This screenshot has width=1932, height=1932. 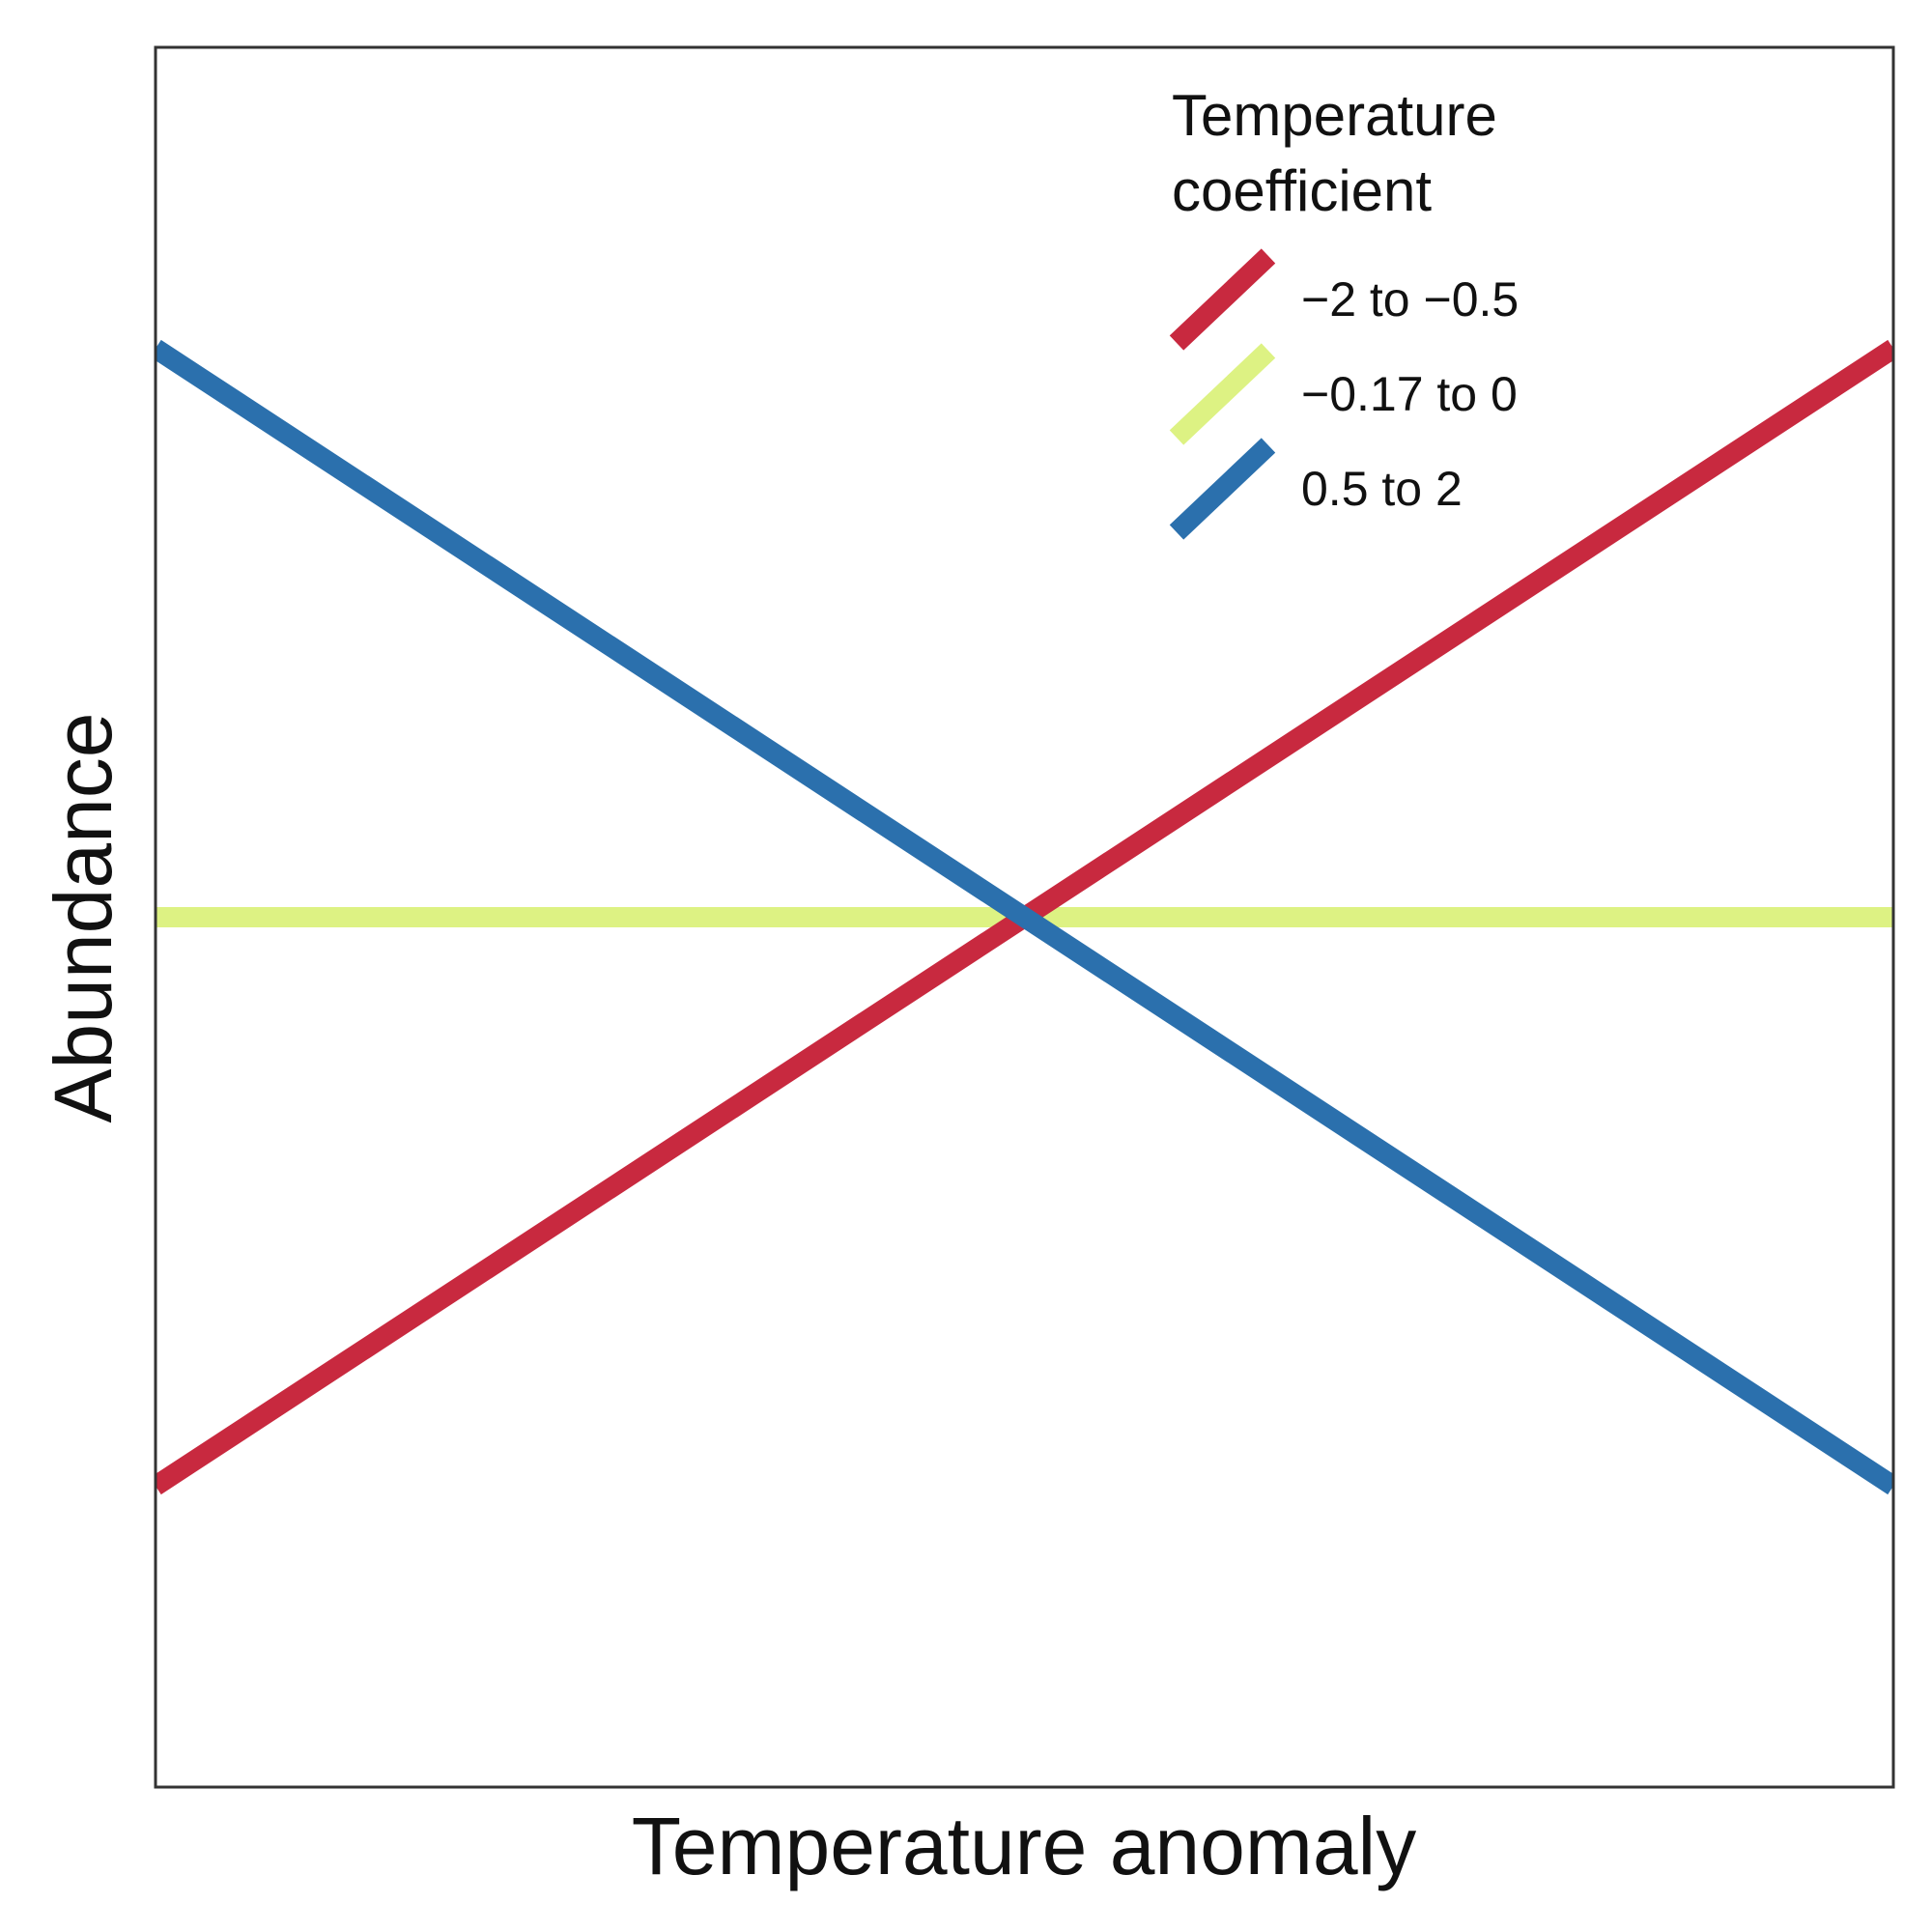 What do you see at coordinates (1024, 1846) in the screenshot?
I see `x-axis-label: Temperature anomaly` at bounding box center [1024, 1846].